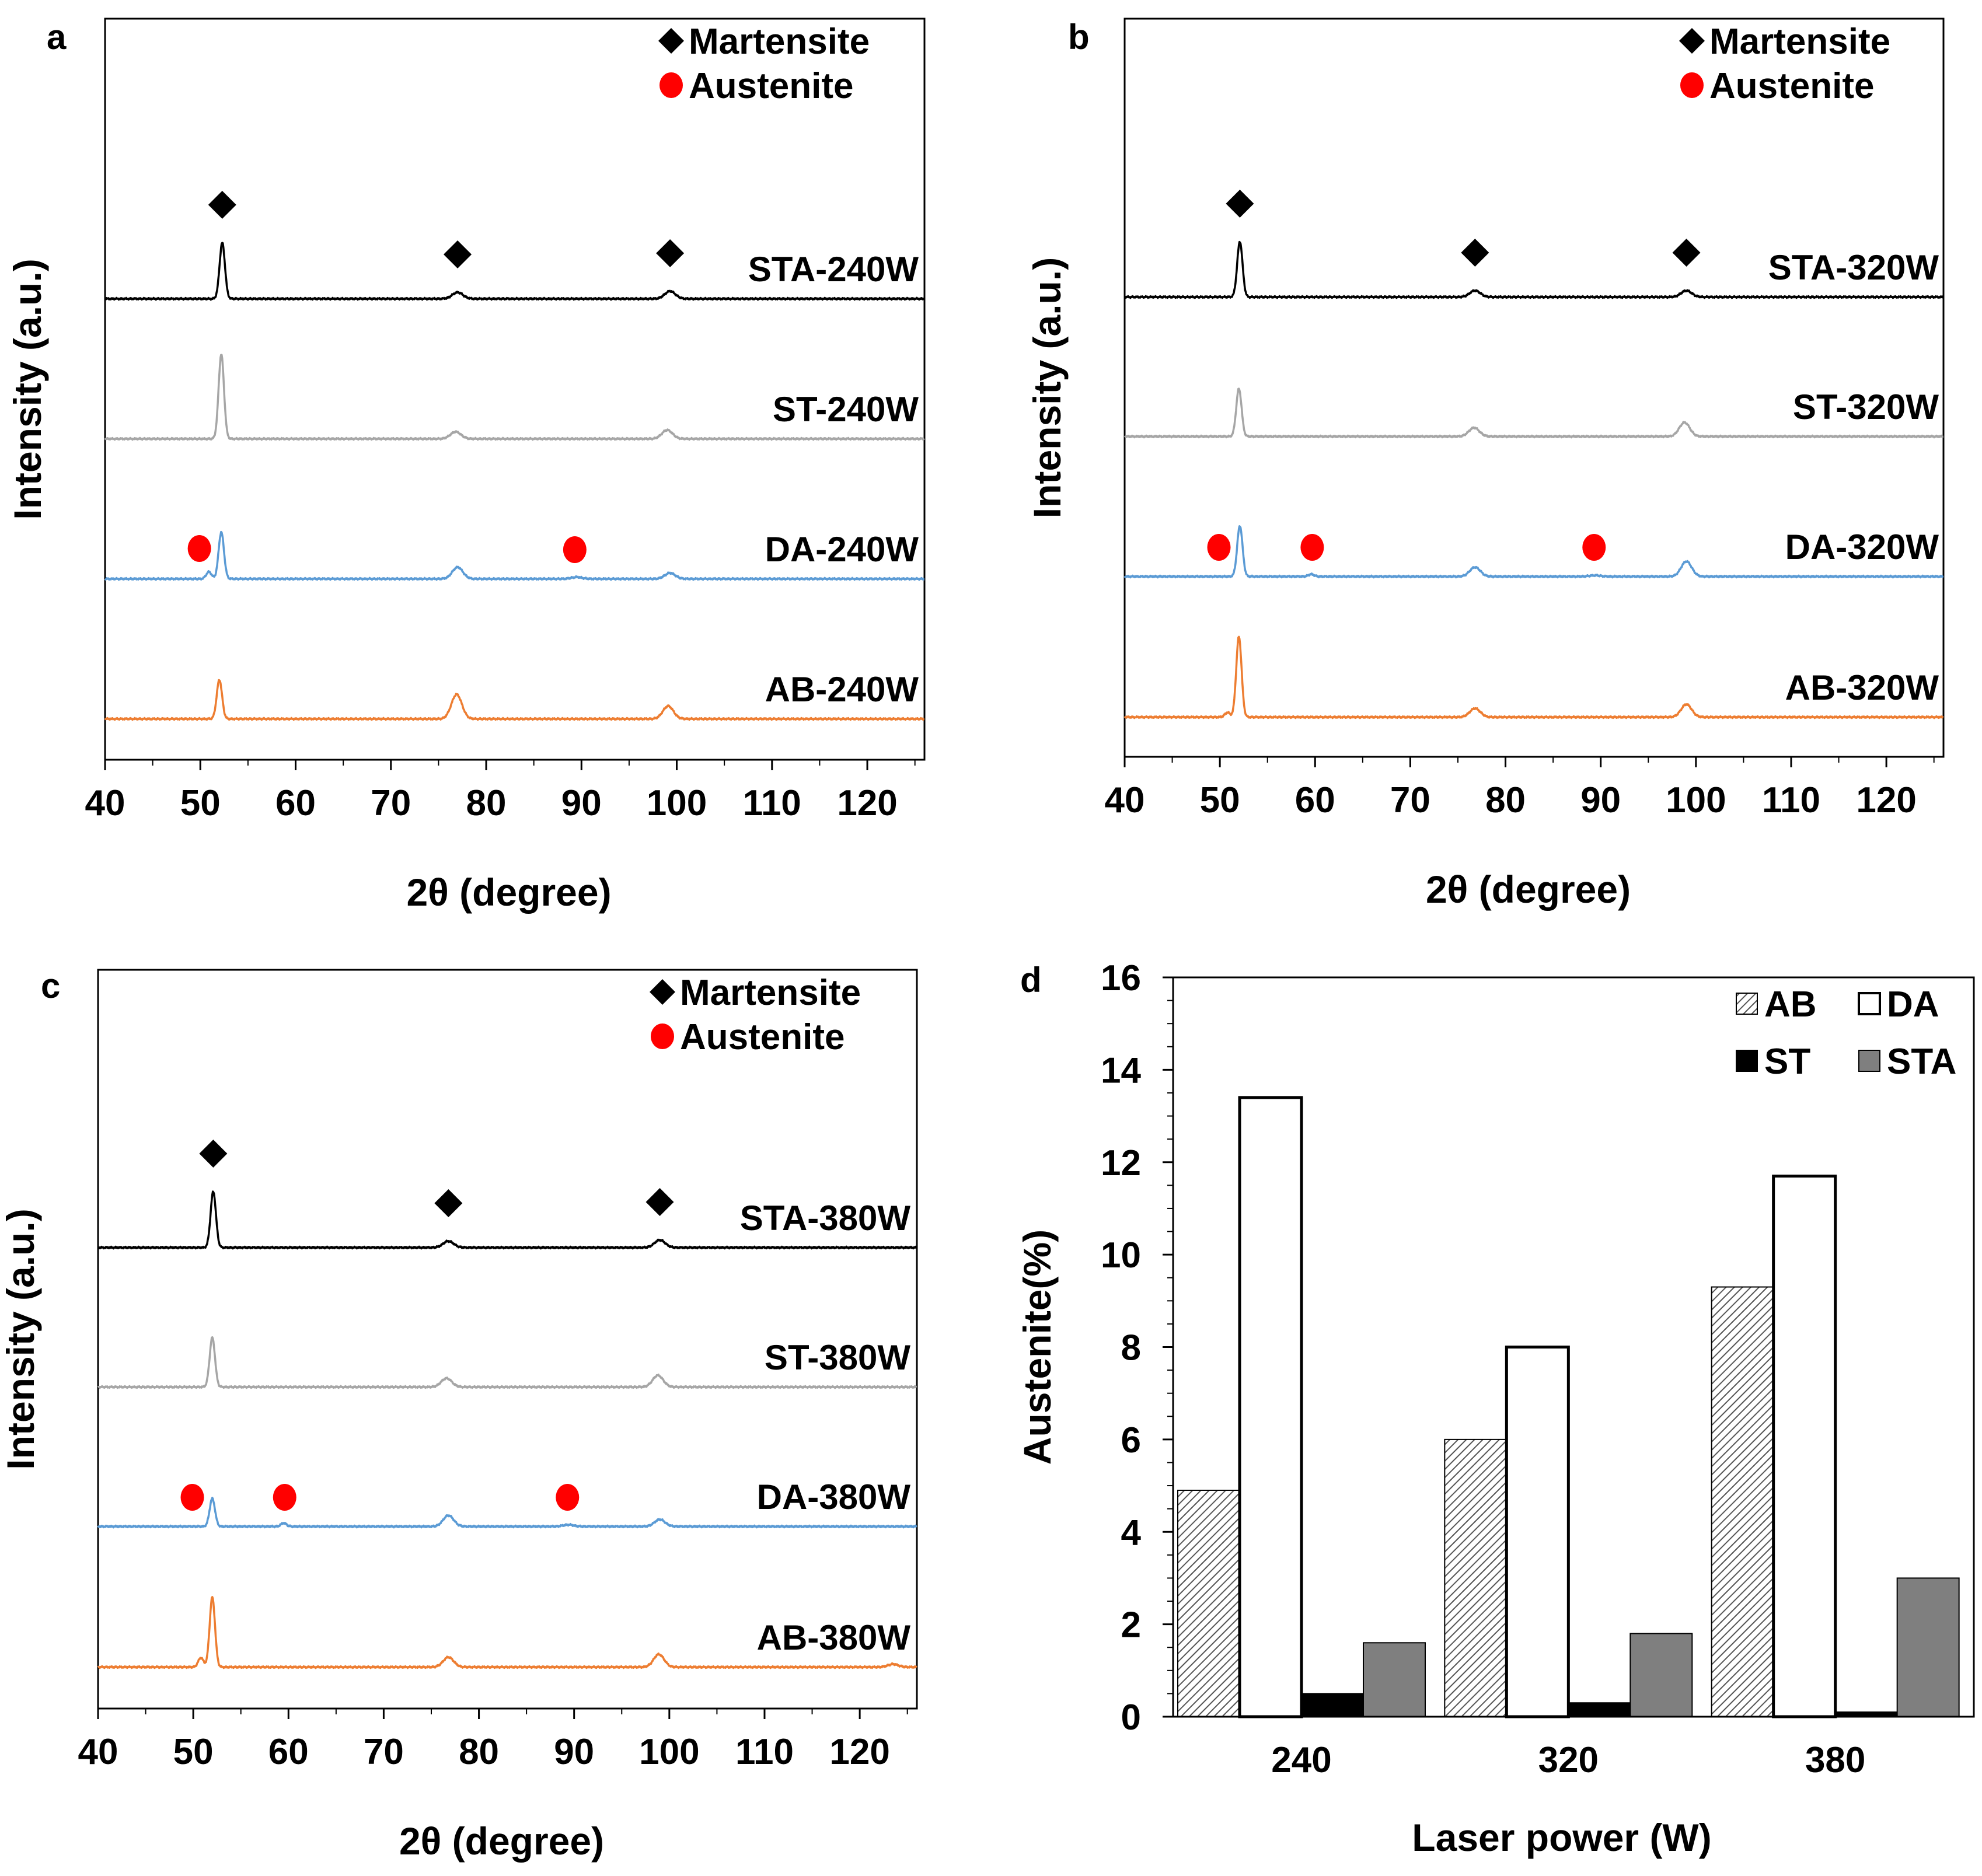 This screenshot has width=1982, height=1876. Describe the element at coordinates (1529, 889) in the screenshot. I see `x-axis-title: 2θ (degree)` at that location.